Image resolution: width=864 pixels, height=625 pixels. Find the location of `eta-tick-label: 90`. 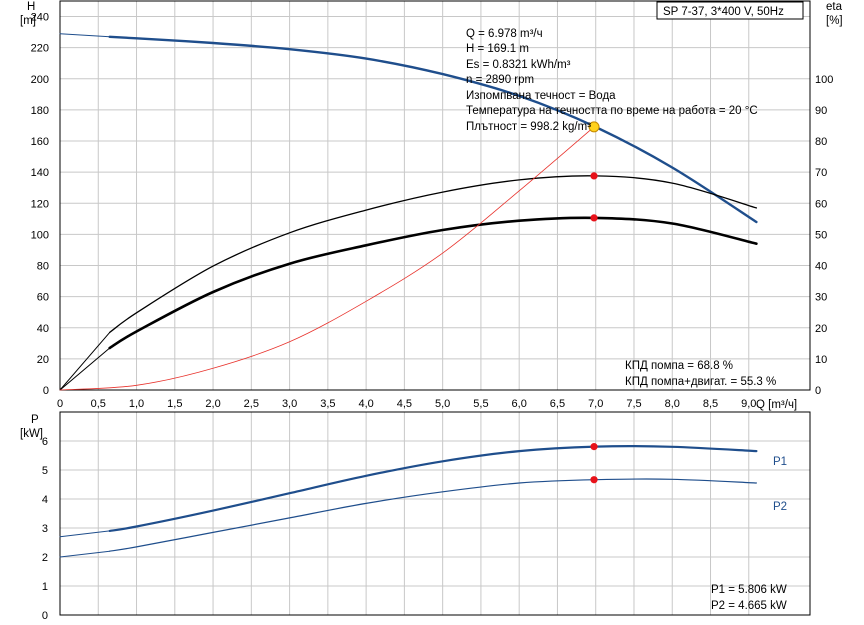

eta-tick-label: 90 is located at coordinates (821, 111).